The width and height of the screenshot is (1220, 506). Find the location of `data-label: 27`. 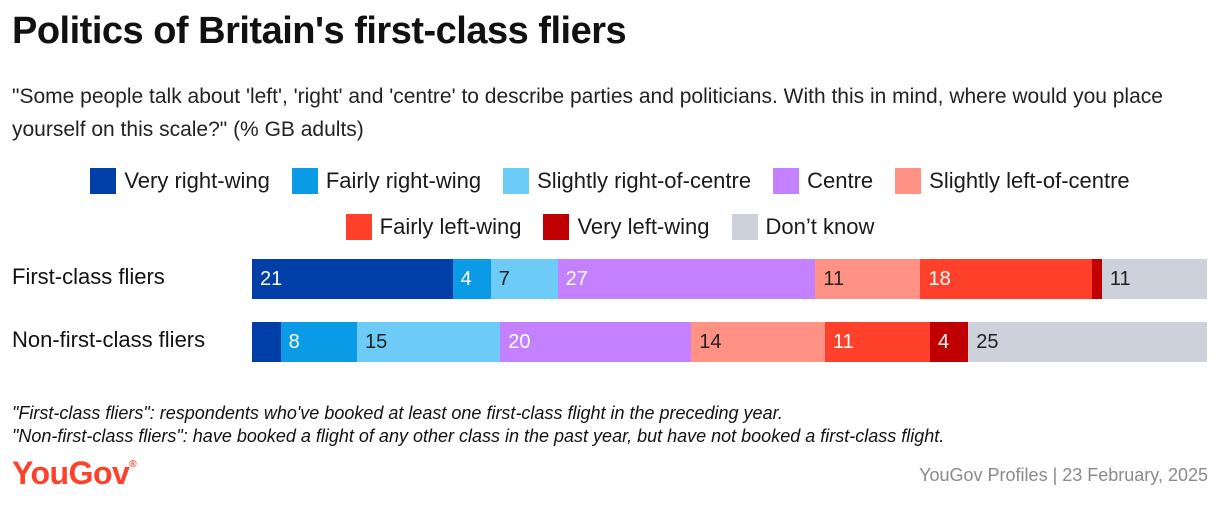

data-label: 27 is located at coordinates (576, 278).